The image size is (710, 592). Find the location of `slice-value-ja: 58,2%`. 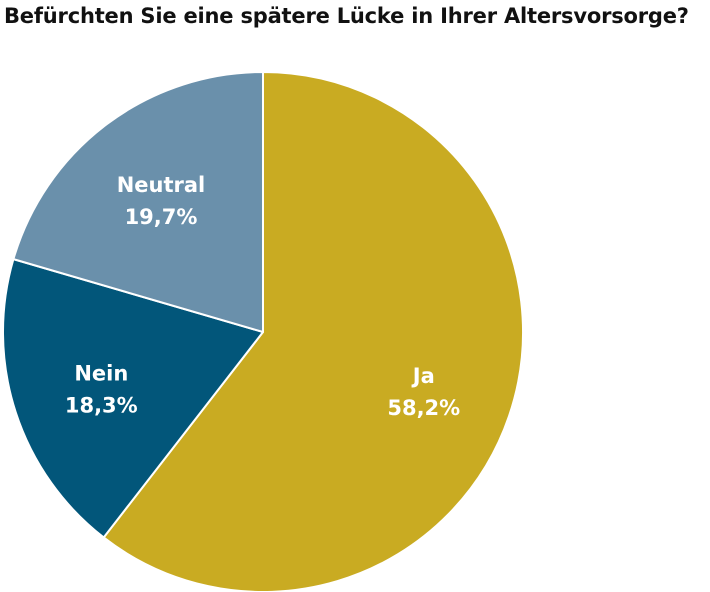

slice-value-ja: 58,2% is located at coordinates (423, 408).